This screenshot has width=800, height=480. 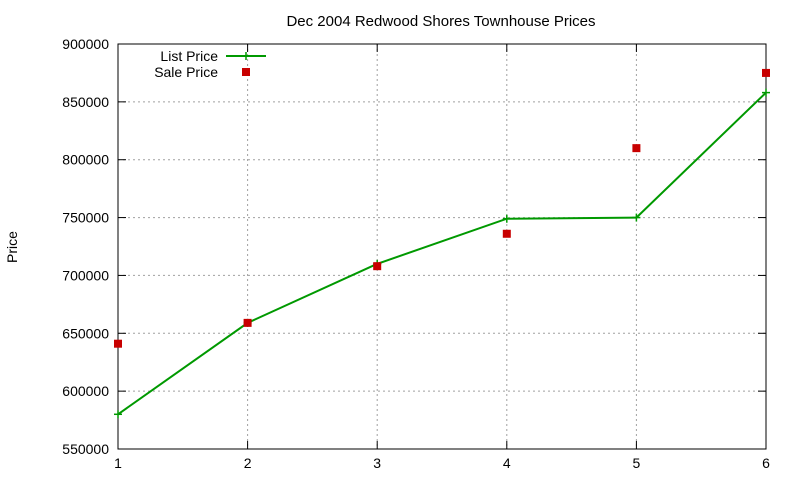 I want to click on chart-title: Dec 2004 Redwood Shores Townhouse Prices, so click(x=440, y=21).